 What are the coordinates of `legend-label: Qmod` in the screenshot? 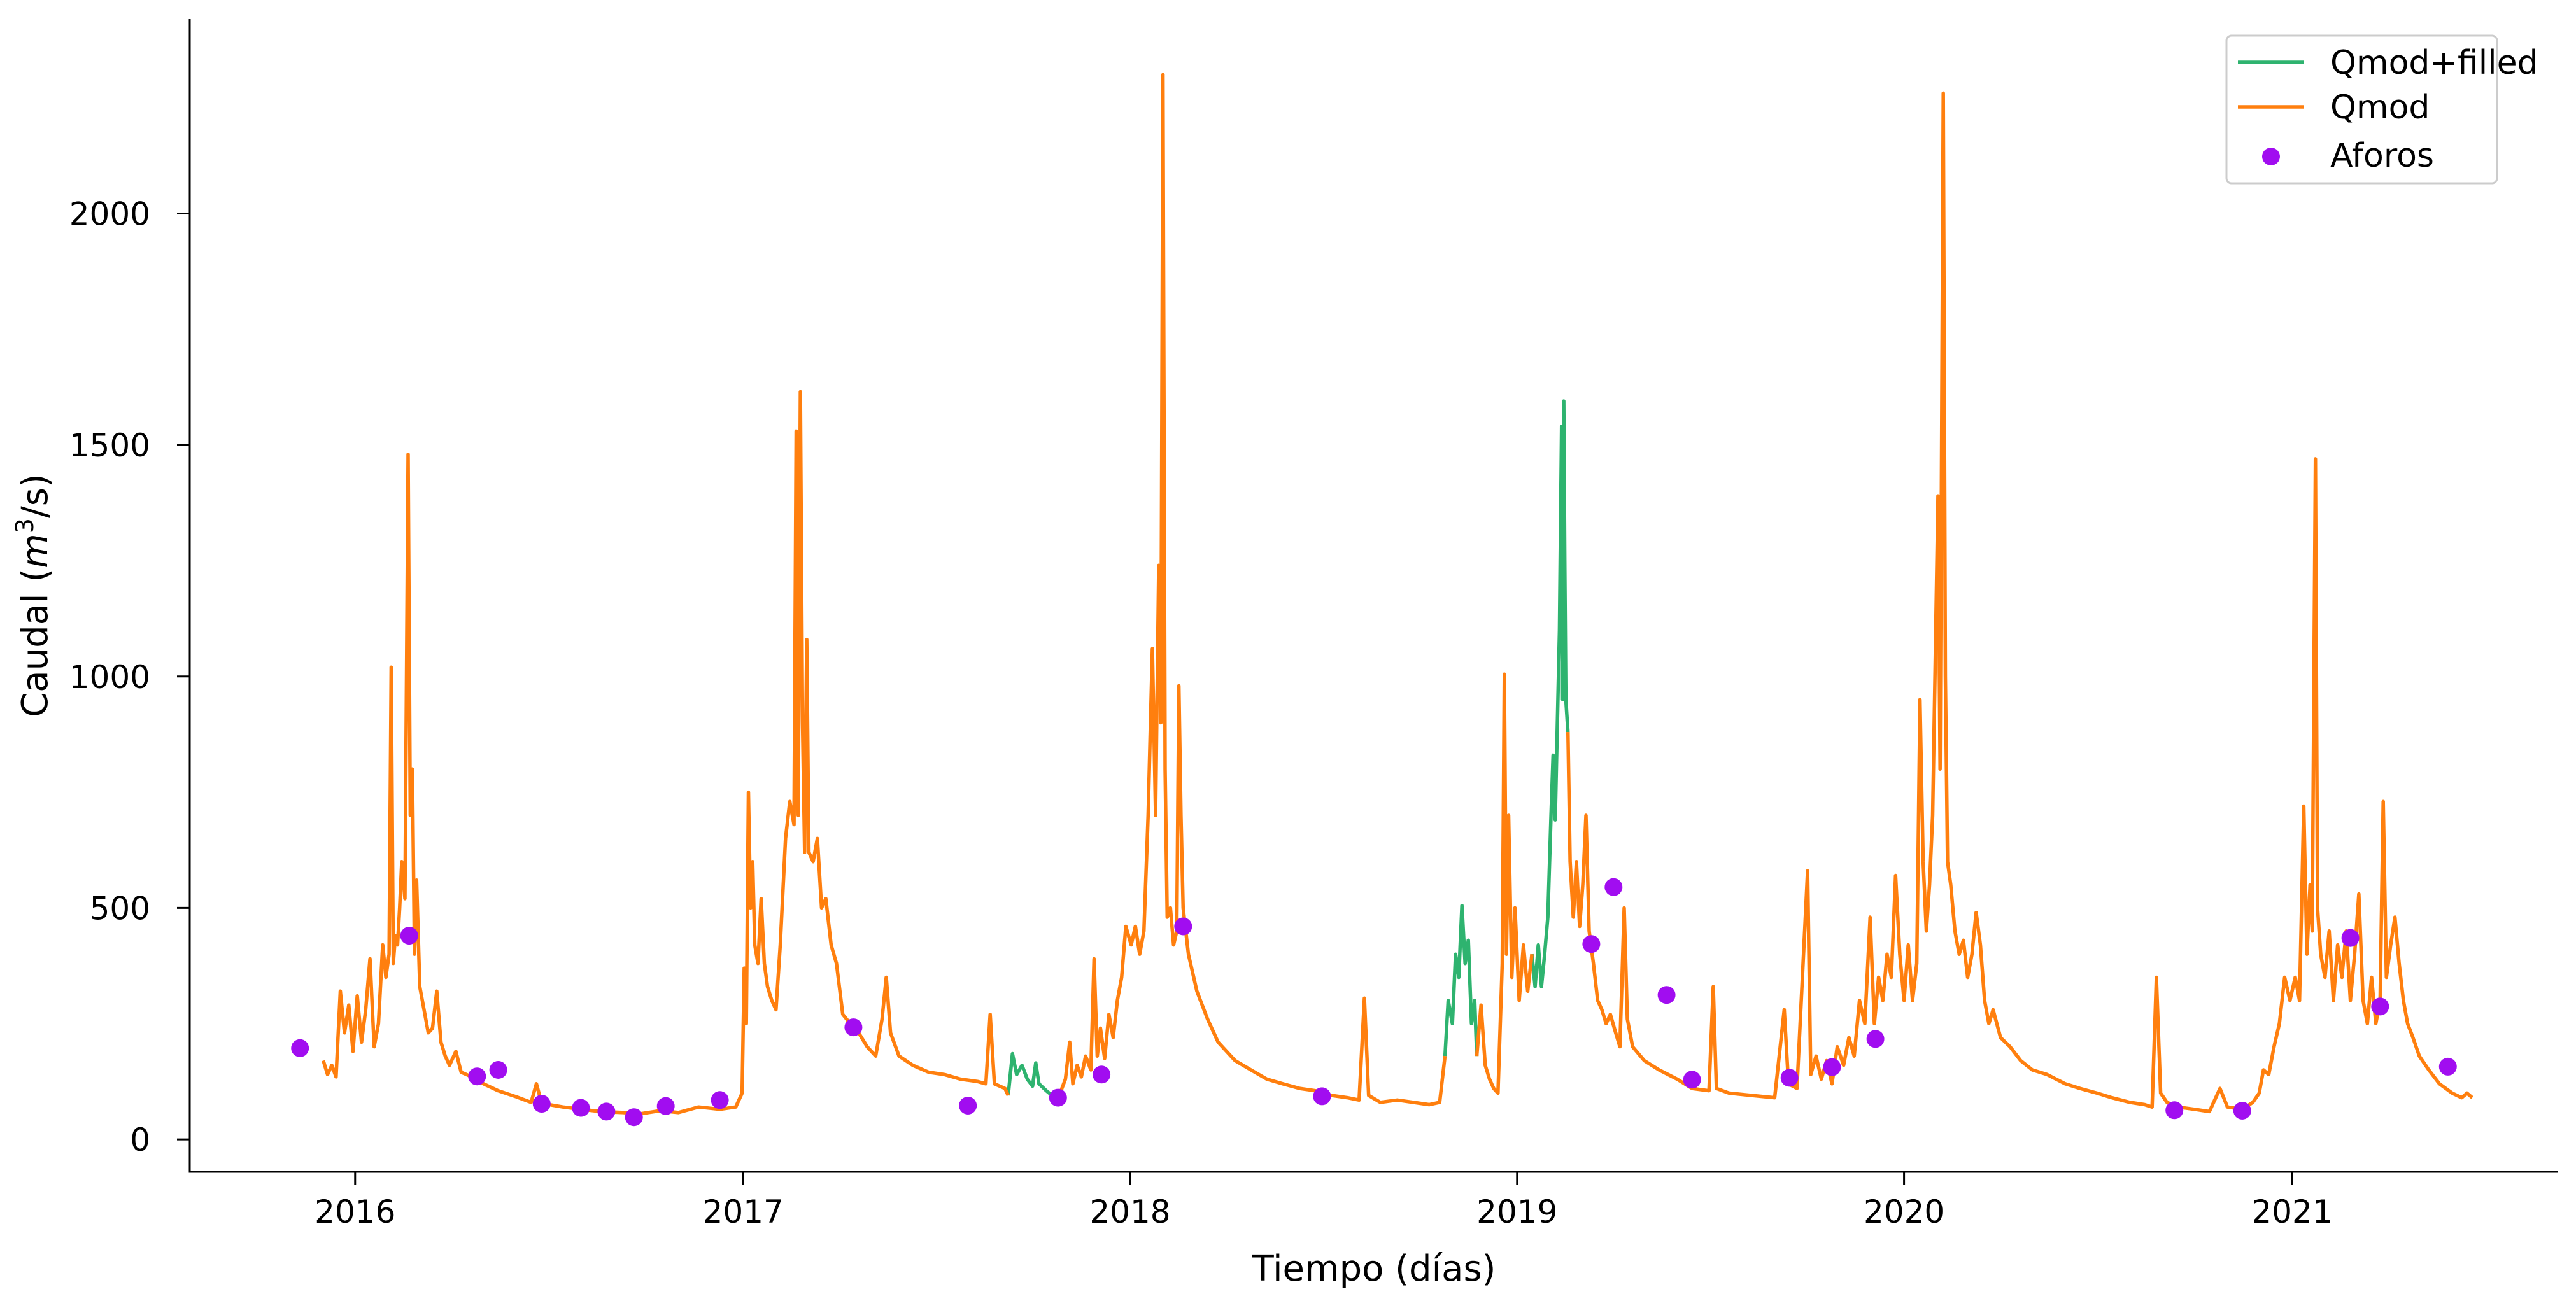 It's located at (2380, 108).